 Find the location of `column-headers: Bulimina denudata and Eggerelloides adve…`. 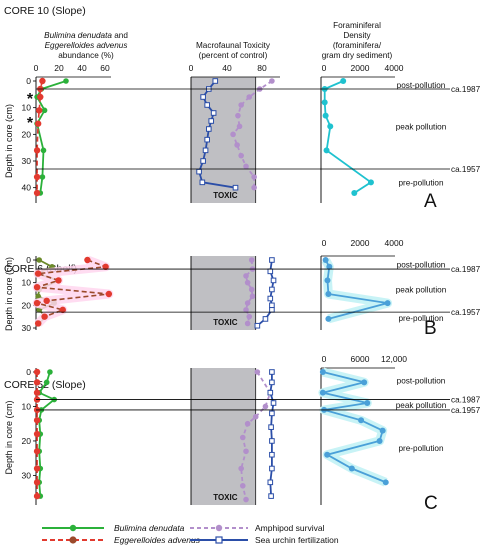

column-headers: Bulimina denudata and Eggerelloides adve… is located at coordinates (218, 40).